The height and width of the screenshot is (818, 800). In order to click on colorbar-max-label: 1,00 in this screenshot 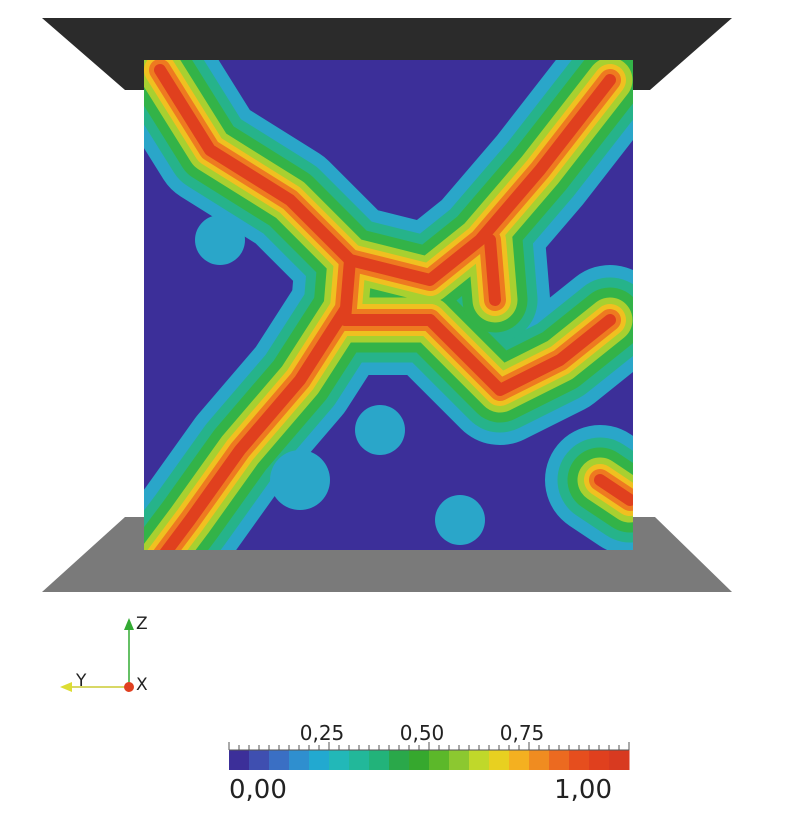, I will do `click(583, 790)`.